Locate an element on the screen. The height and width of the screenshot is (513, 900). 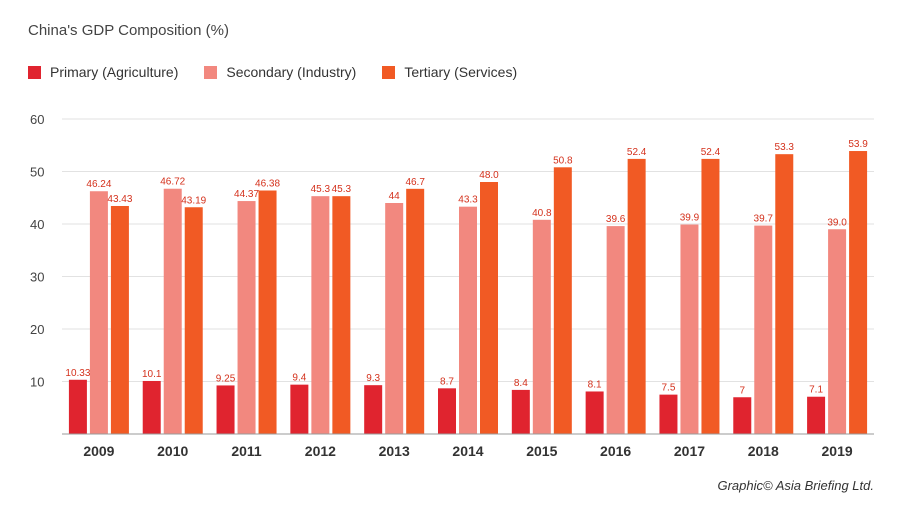
data-label-tertiary-2015: 50.8 is located at coordinates (563, 160).